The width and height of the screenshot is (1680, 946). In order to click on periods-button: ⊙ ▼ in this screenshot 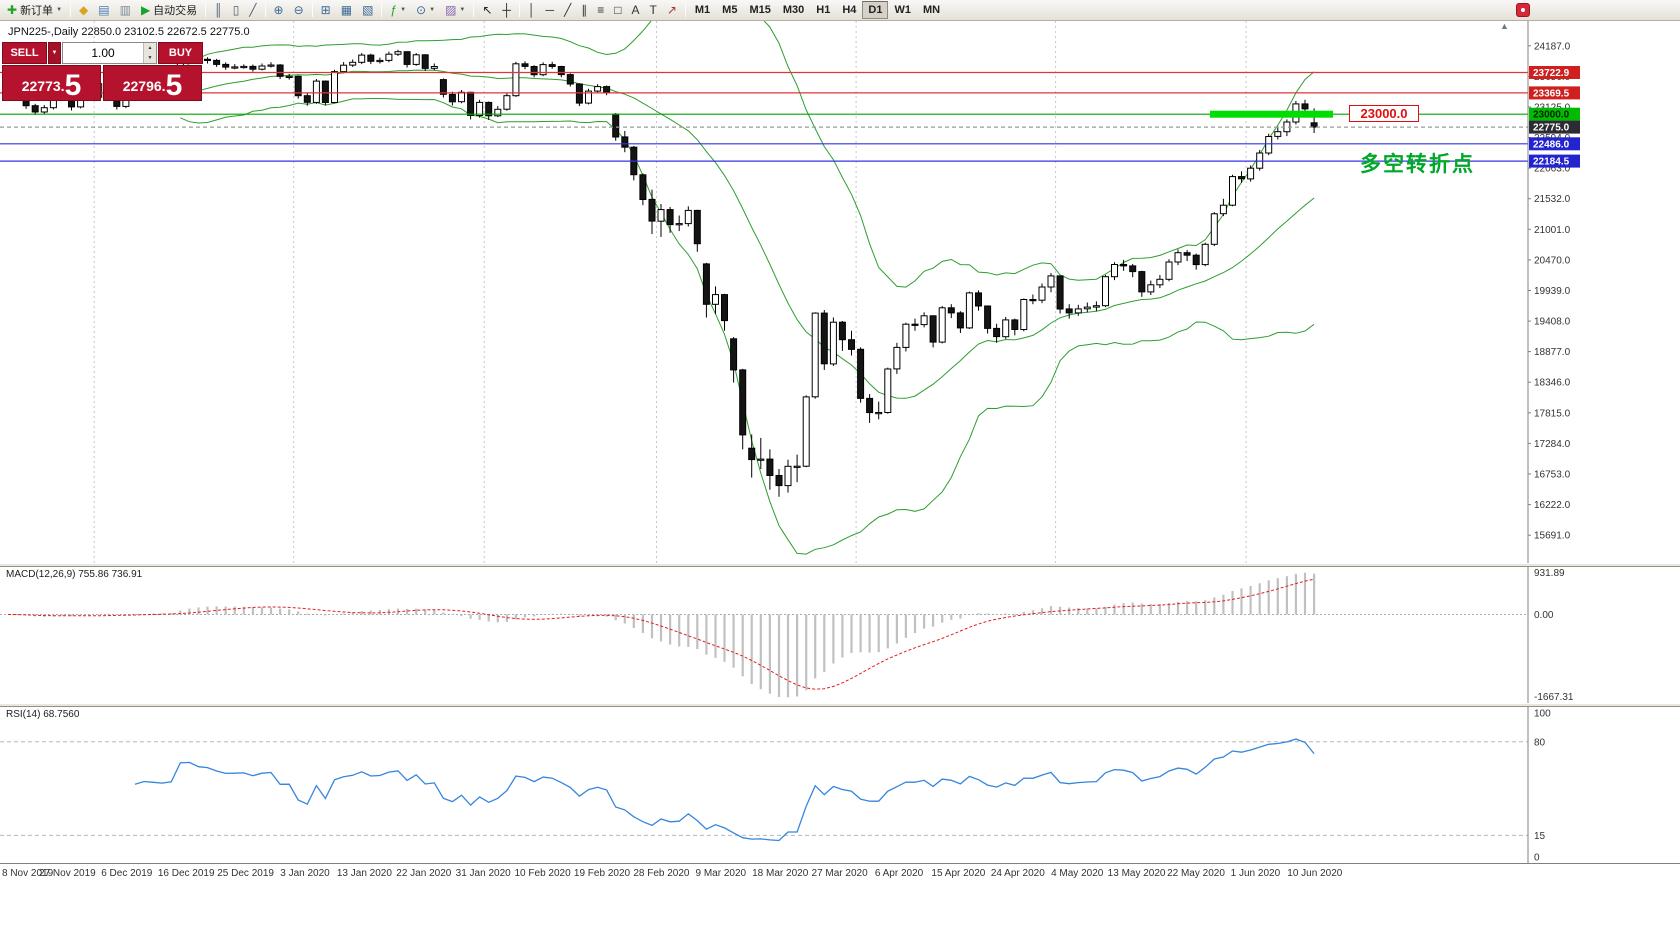, I will do `click(425, 10)`.